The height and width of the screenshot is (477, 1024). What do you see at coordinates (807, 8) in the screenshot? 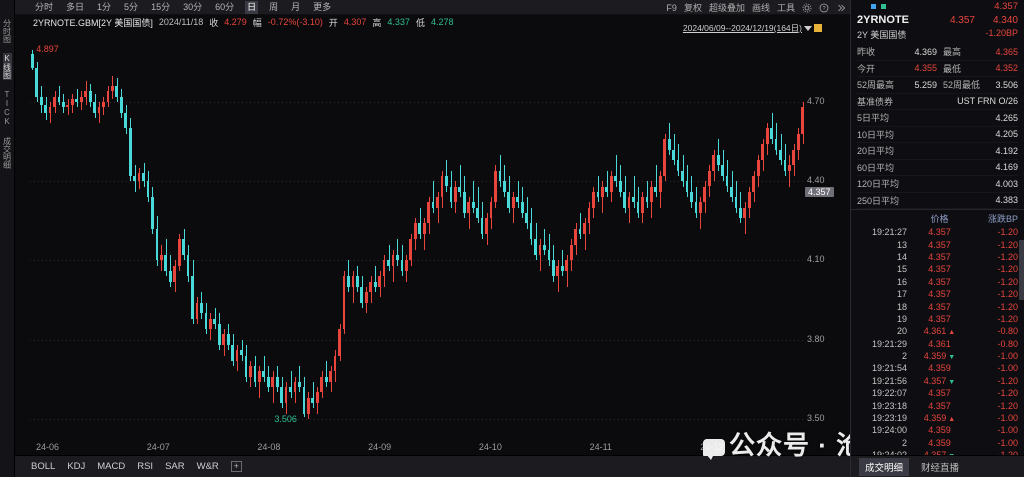
I see `gear-icon` at bounding box center [807, 8].